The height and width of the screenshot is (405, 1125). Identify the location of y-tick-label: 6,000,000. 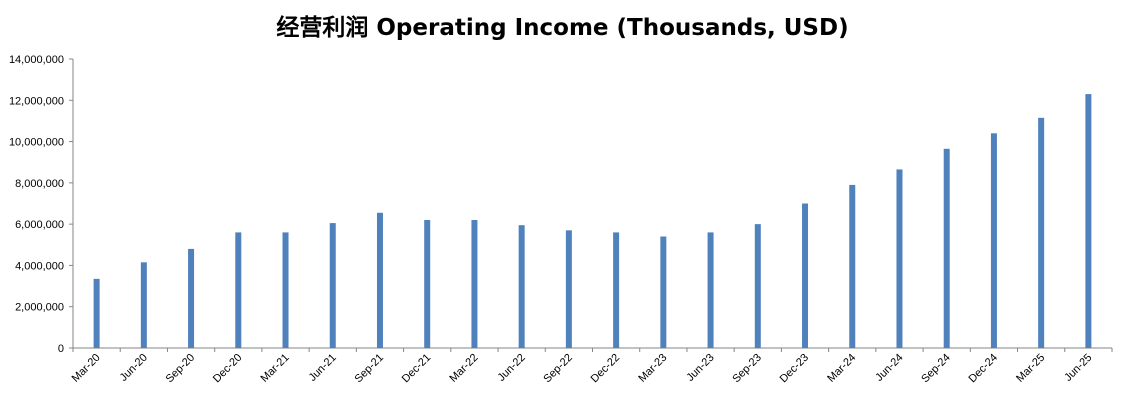
(39, 225).